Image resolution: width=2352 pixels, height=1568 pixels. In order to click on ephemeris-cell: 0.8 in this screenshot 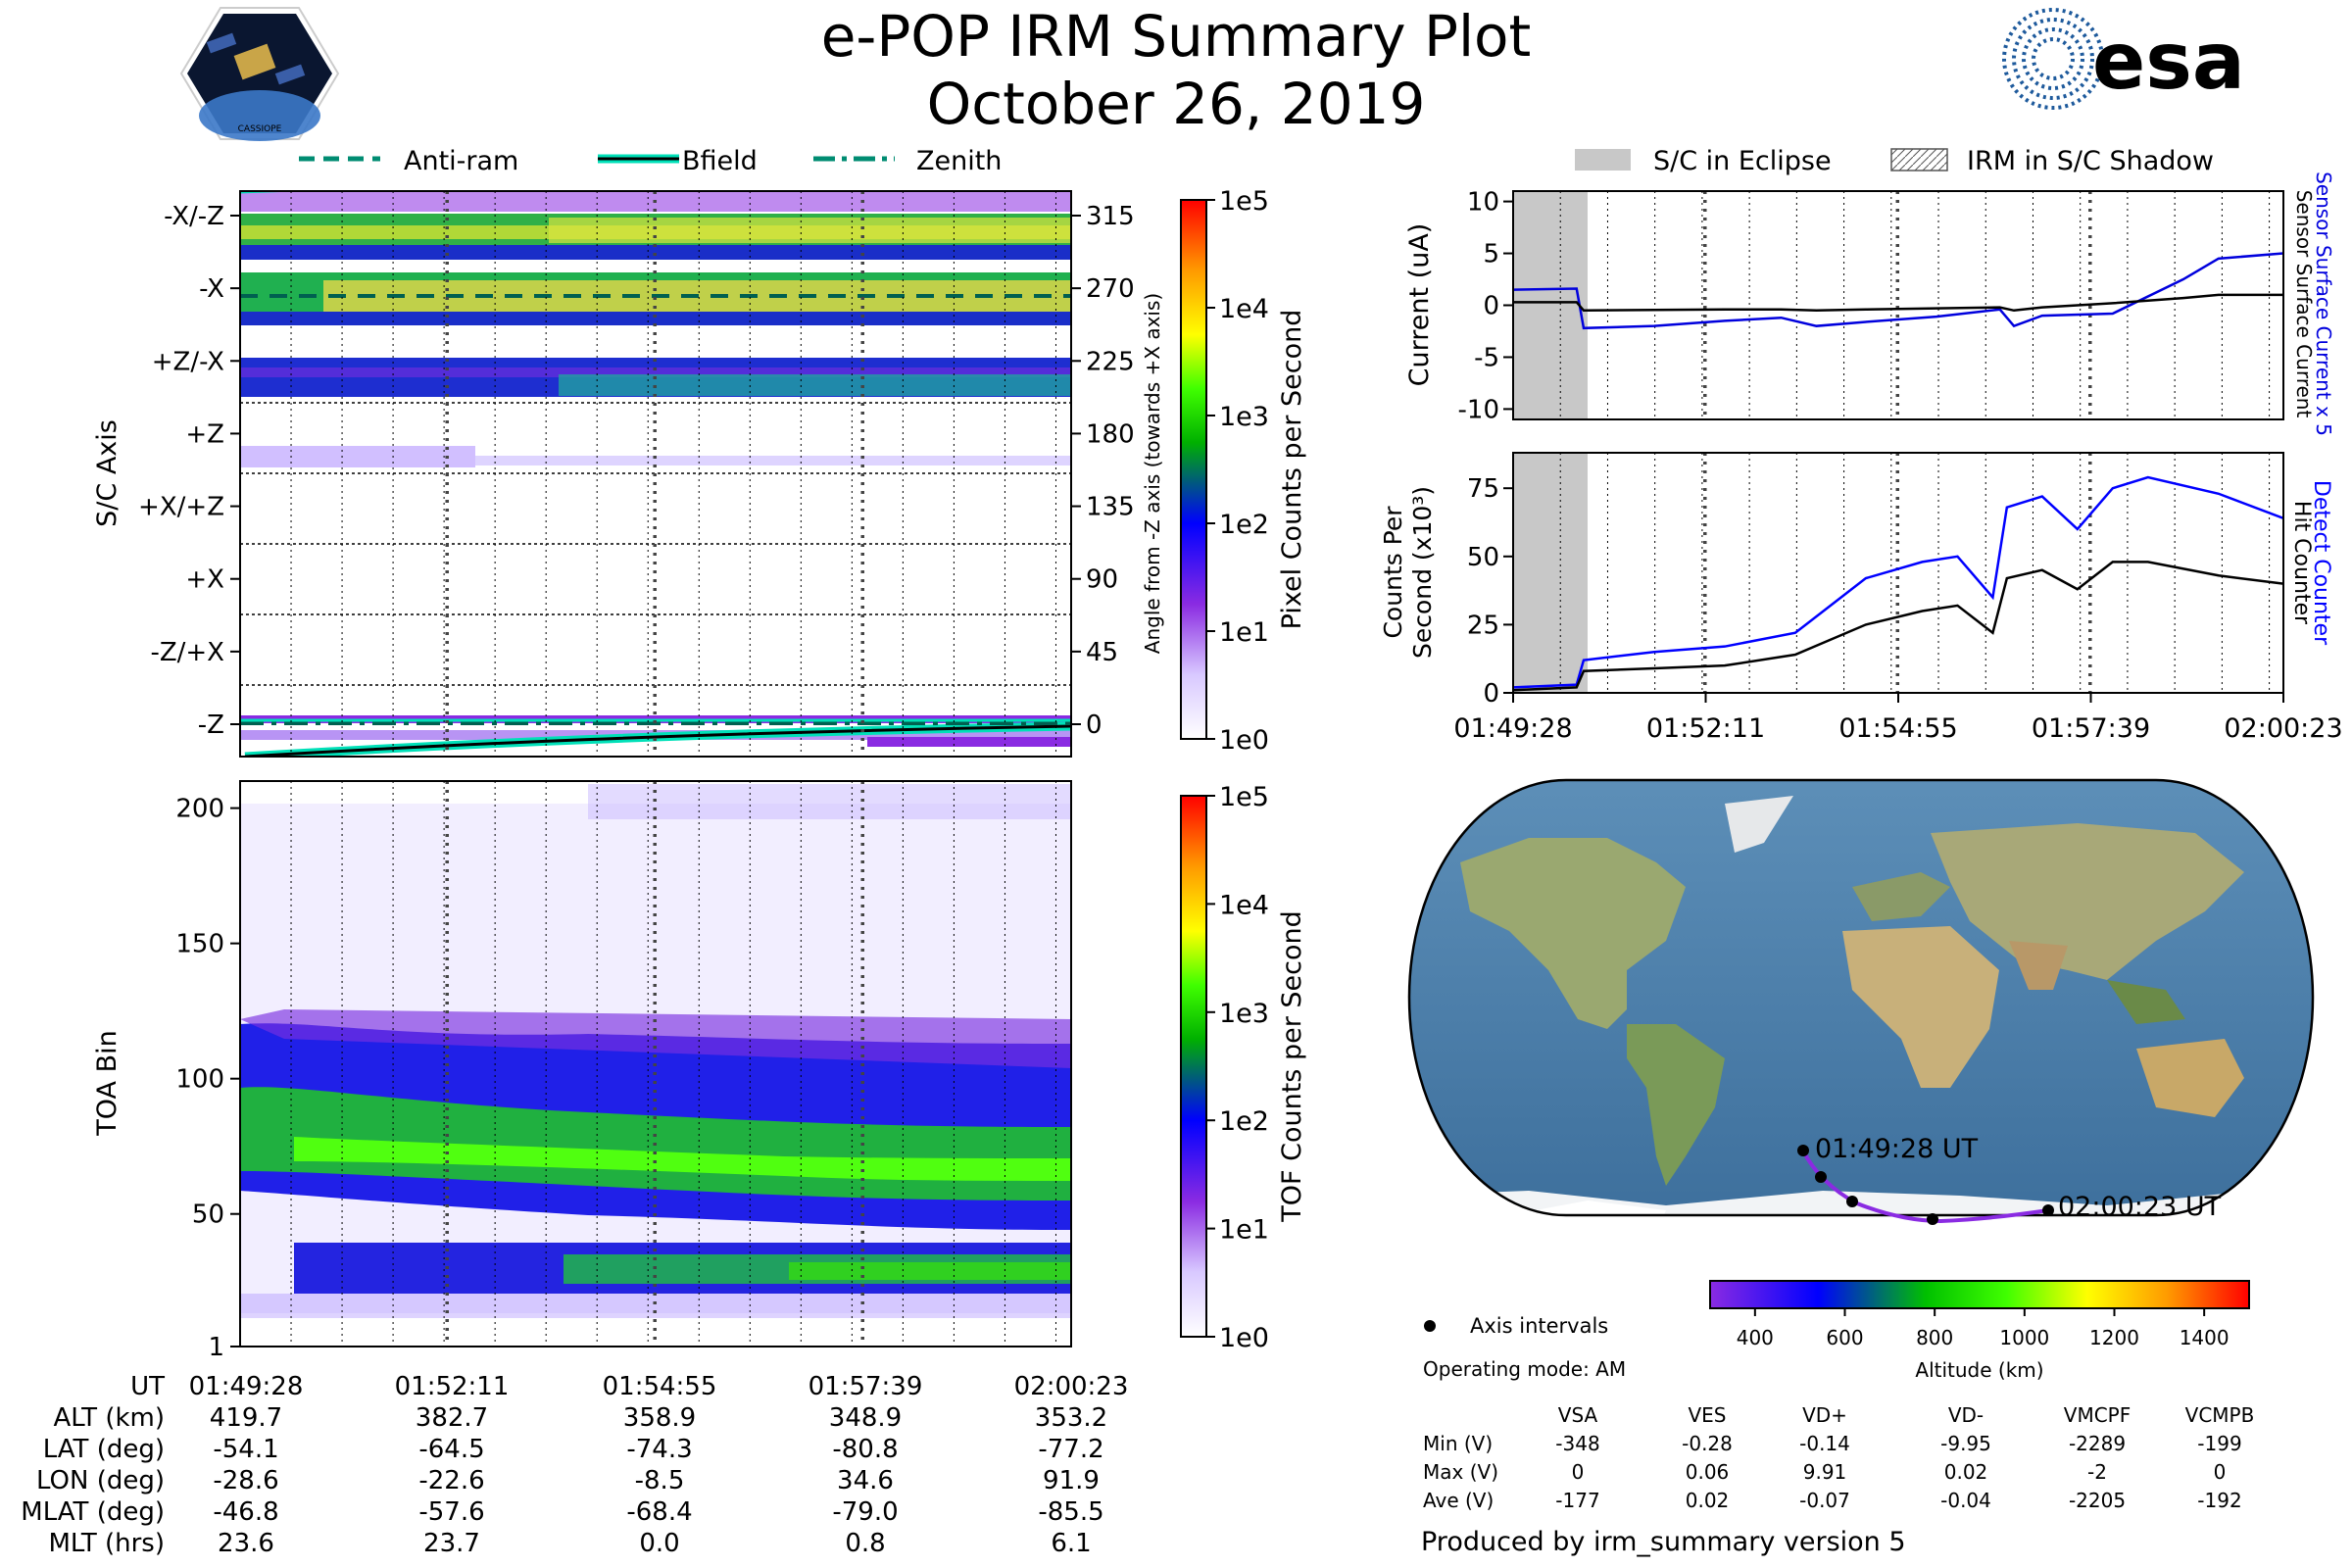, I will do `click(865, 1543)`.